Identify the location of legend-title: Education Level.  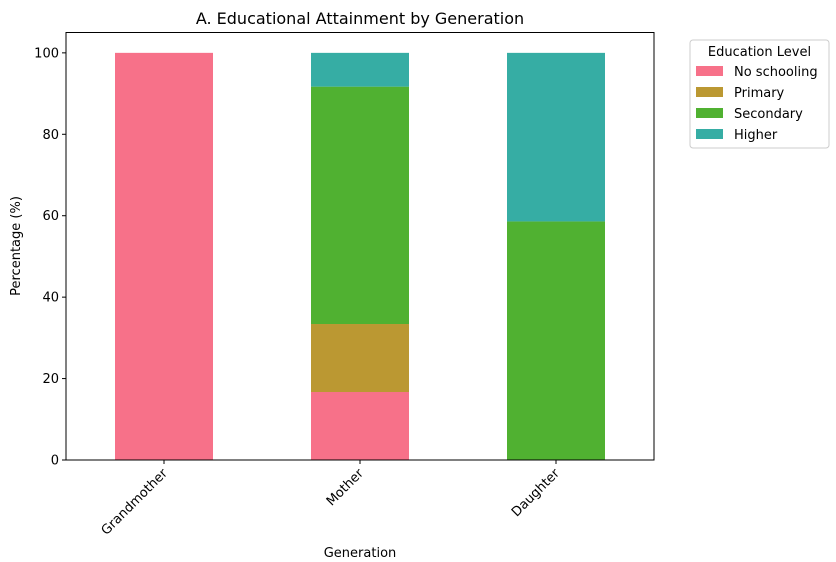
(759, 52).